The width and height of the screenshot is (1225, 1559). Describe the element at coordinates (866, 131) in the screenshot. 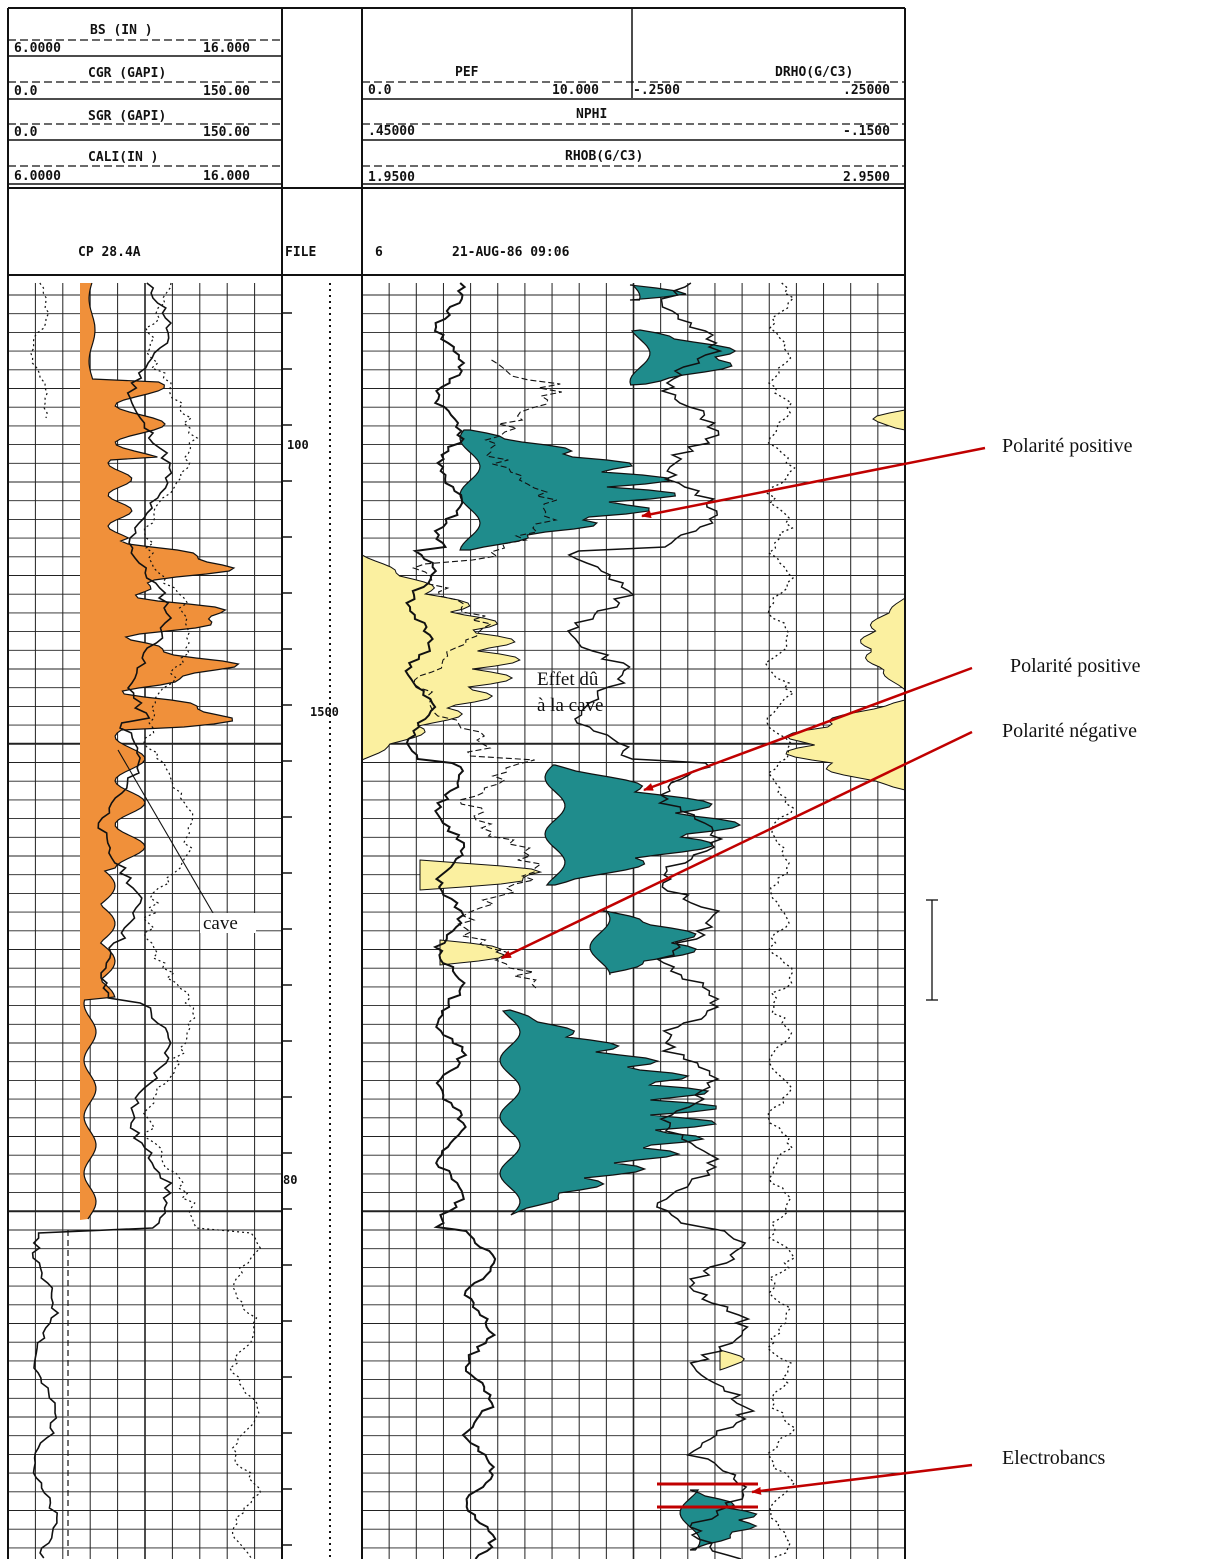

I see `nphi-max: -.1500` at that location.